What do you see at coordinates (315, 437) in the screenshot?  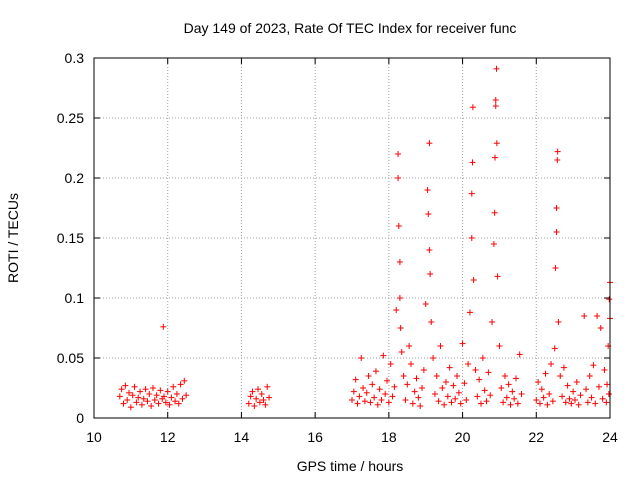 I see `x-tick-label: 16` at bounding box center [315, 437].